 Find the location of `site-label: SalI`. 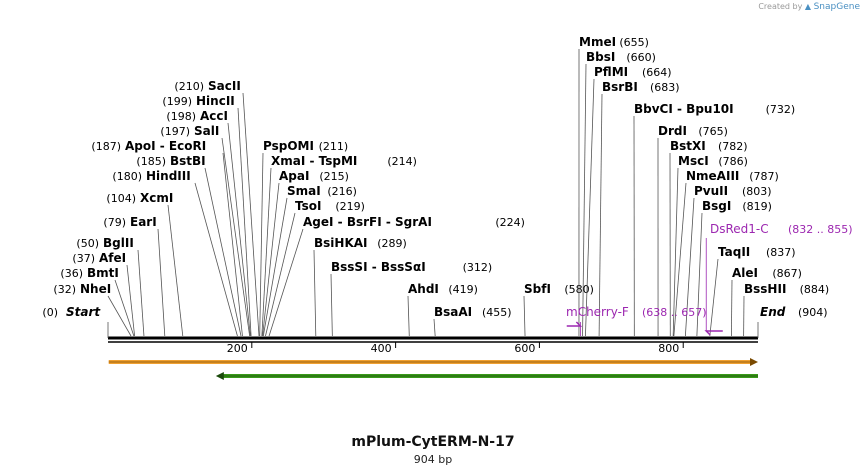

site-label: SalI is located at coordinates (206, 131).